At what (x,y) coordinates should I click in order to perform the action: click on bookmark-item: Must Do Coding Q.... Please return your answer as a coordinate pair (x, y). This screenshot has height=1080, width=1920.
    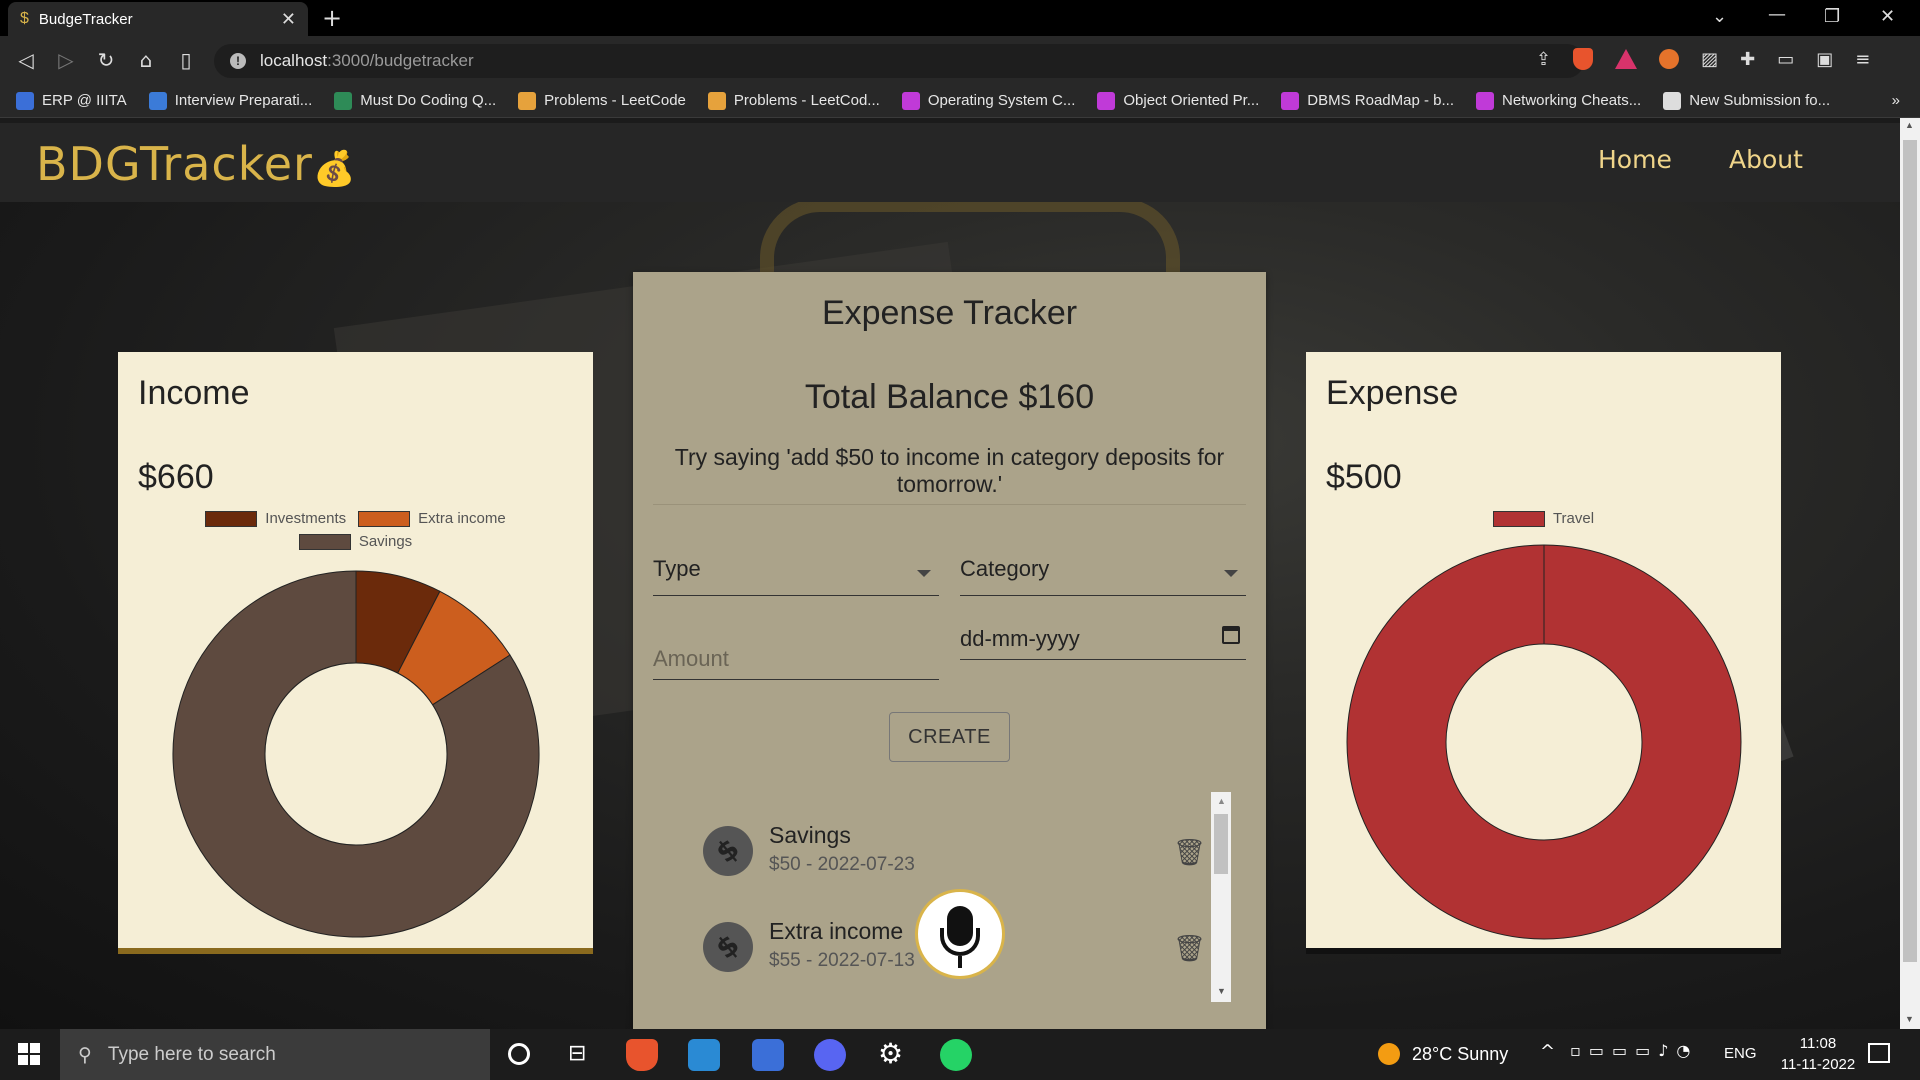
    Looking at the image, I should click on (415, 100).